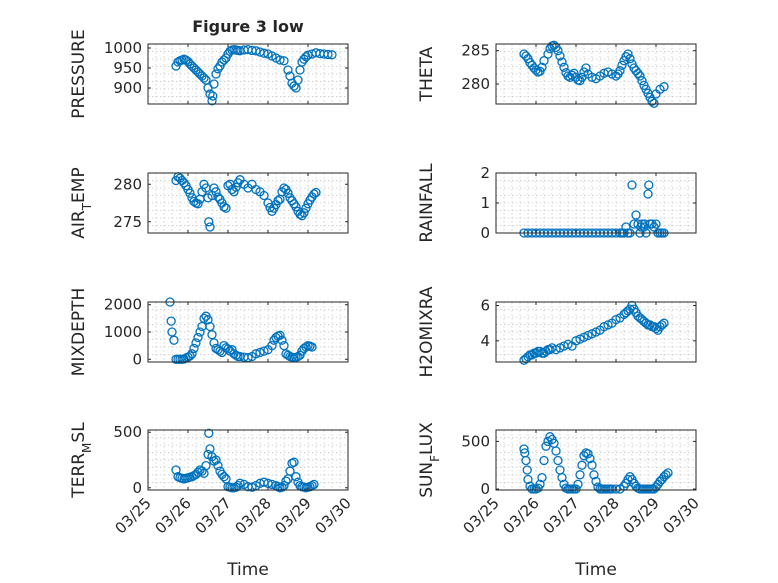 This screenshot has height=583, width=778. Describe the element at coordinates (248, 74) in the screenshot. I see `axes-frame-pressure` at that location.